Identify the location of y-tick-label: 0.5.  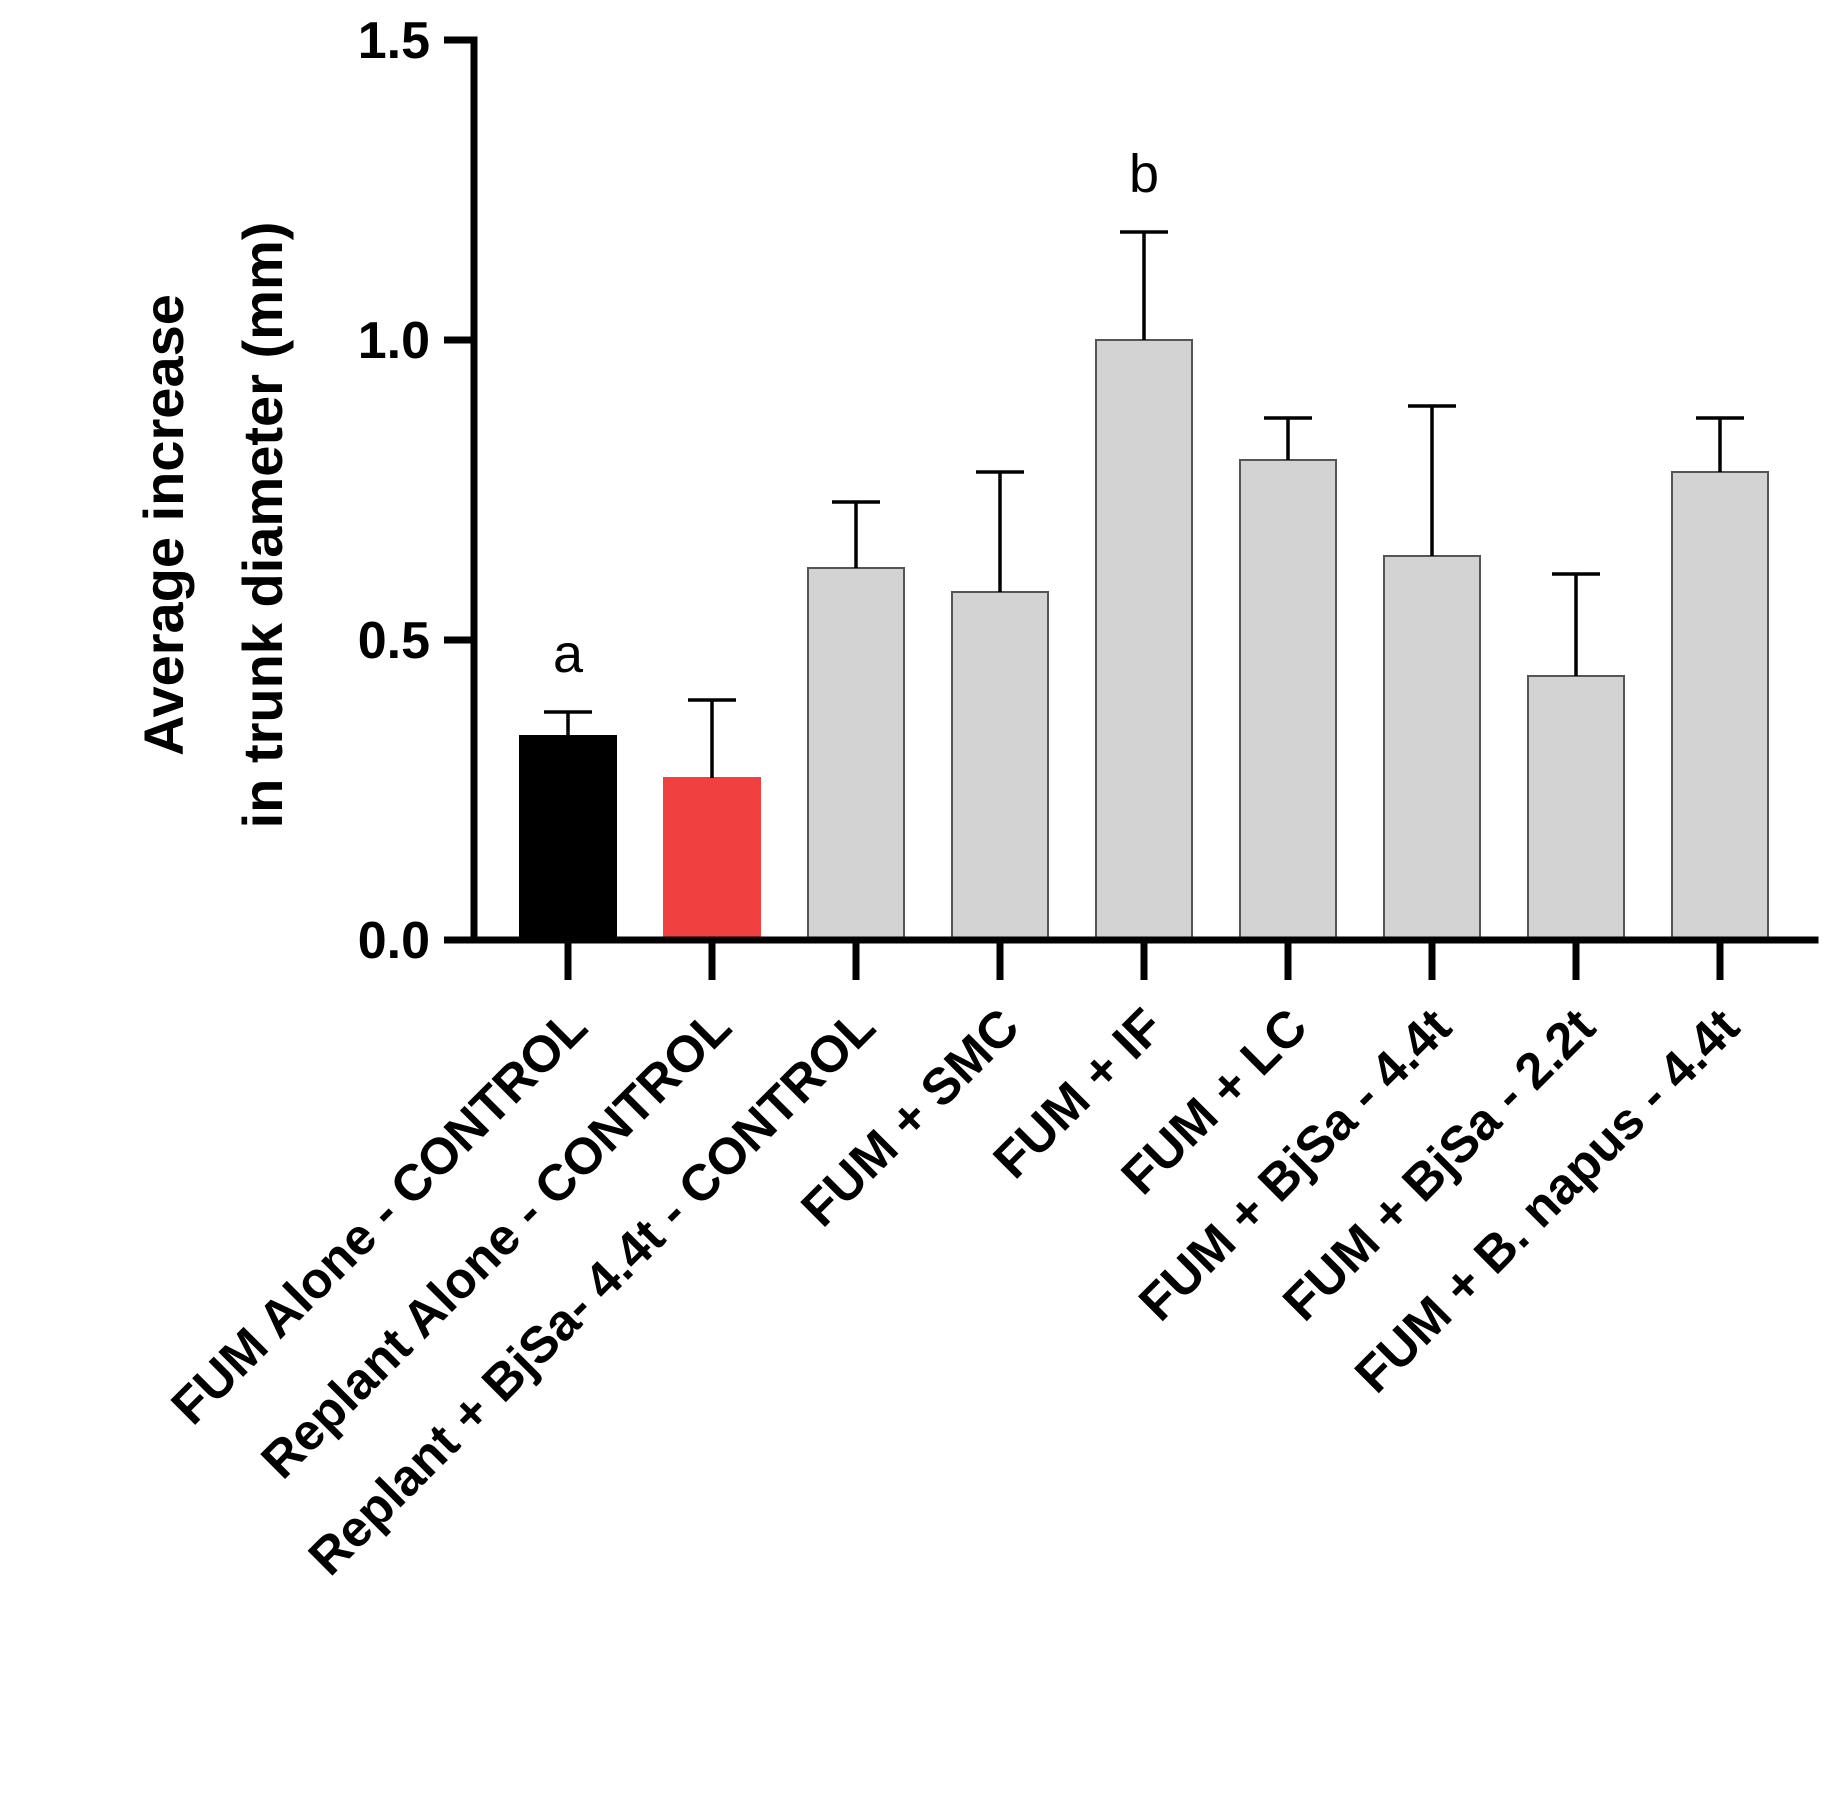
(394, 641).